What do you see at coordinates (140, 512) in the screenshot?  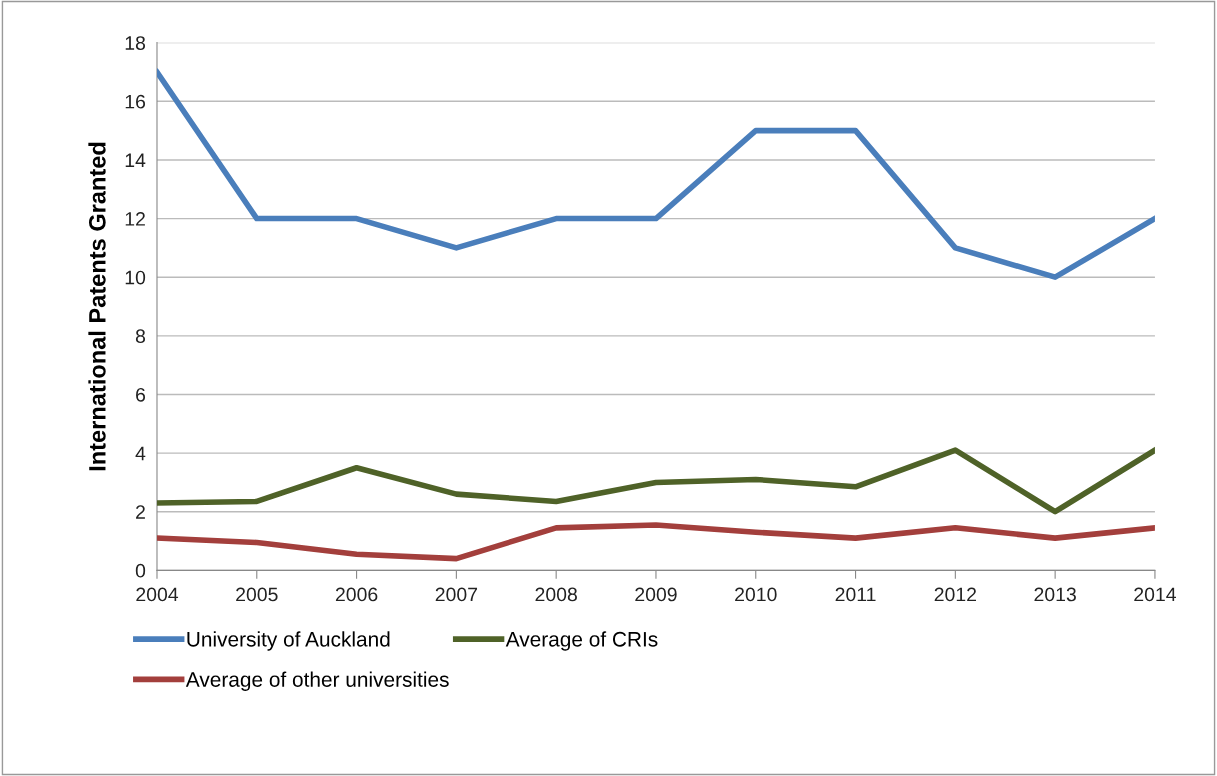 I see `y-tick-label: 2` at bounding box center [140, 512].